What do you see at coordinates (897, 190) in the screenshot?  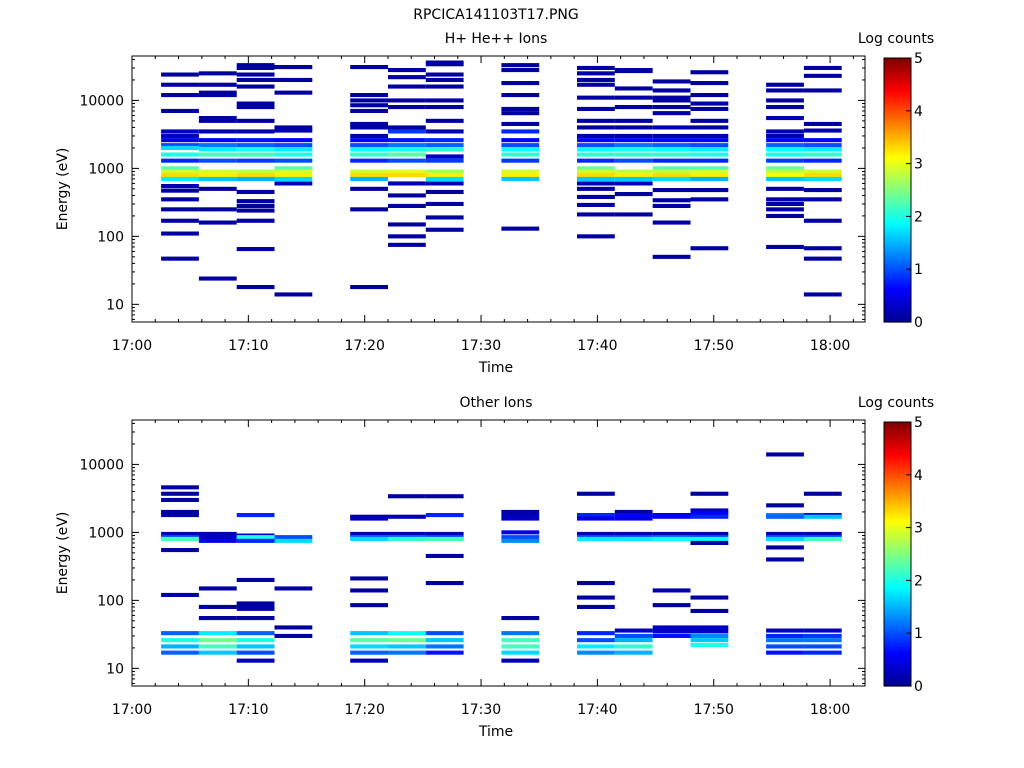 I see `colorbar-frame` at bounding box center [897, 190].